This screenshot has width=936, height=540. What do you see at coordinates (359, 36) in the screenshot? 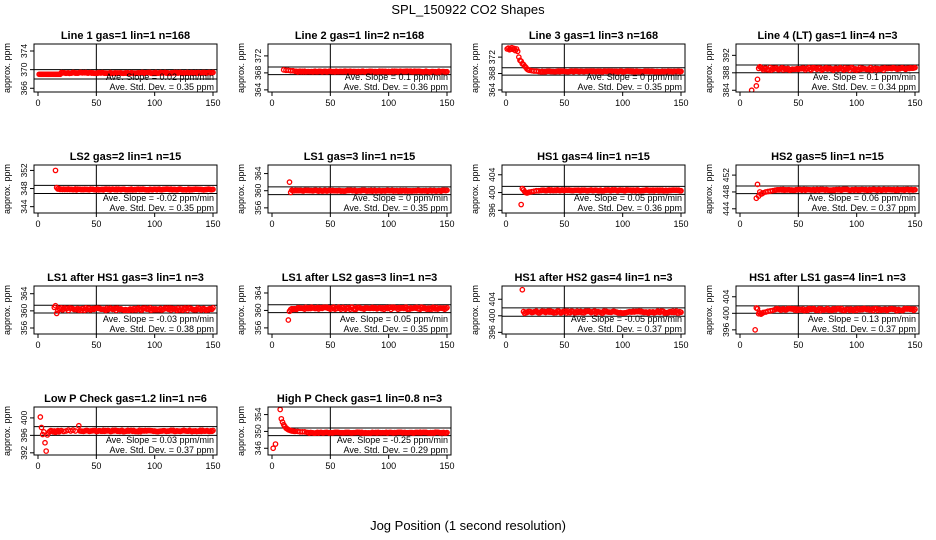
I see `panel-title: Line 2 gas=1 lin=2 n=168` at bounding box center [359, 36].